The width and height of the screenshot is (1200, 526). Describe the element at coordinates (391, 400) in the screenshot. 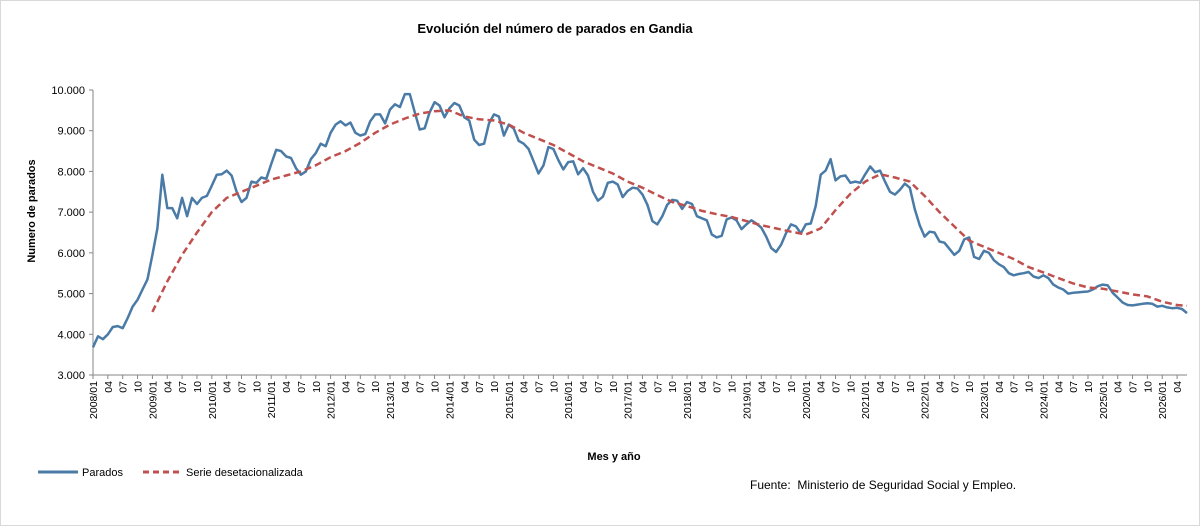

I see `x-tick-label: 2013/01` at that location.